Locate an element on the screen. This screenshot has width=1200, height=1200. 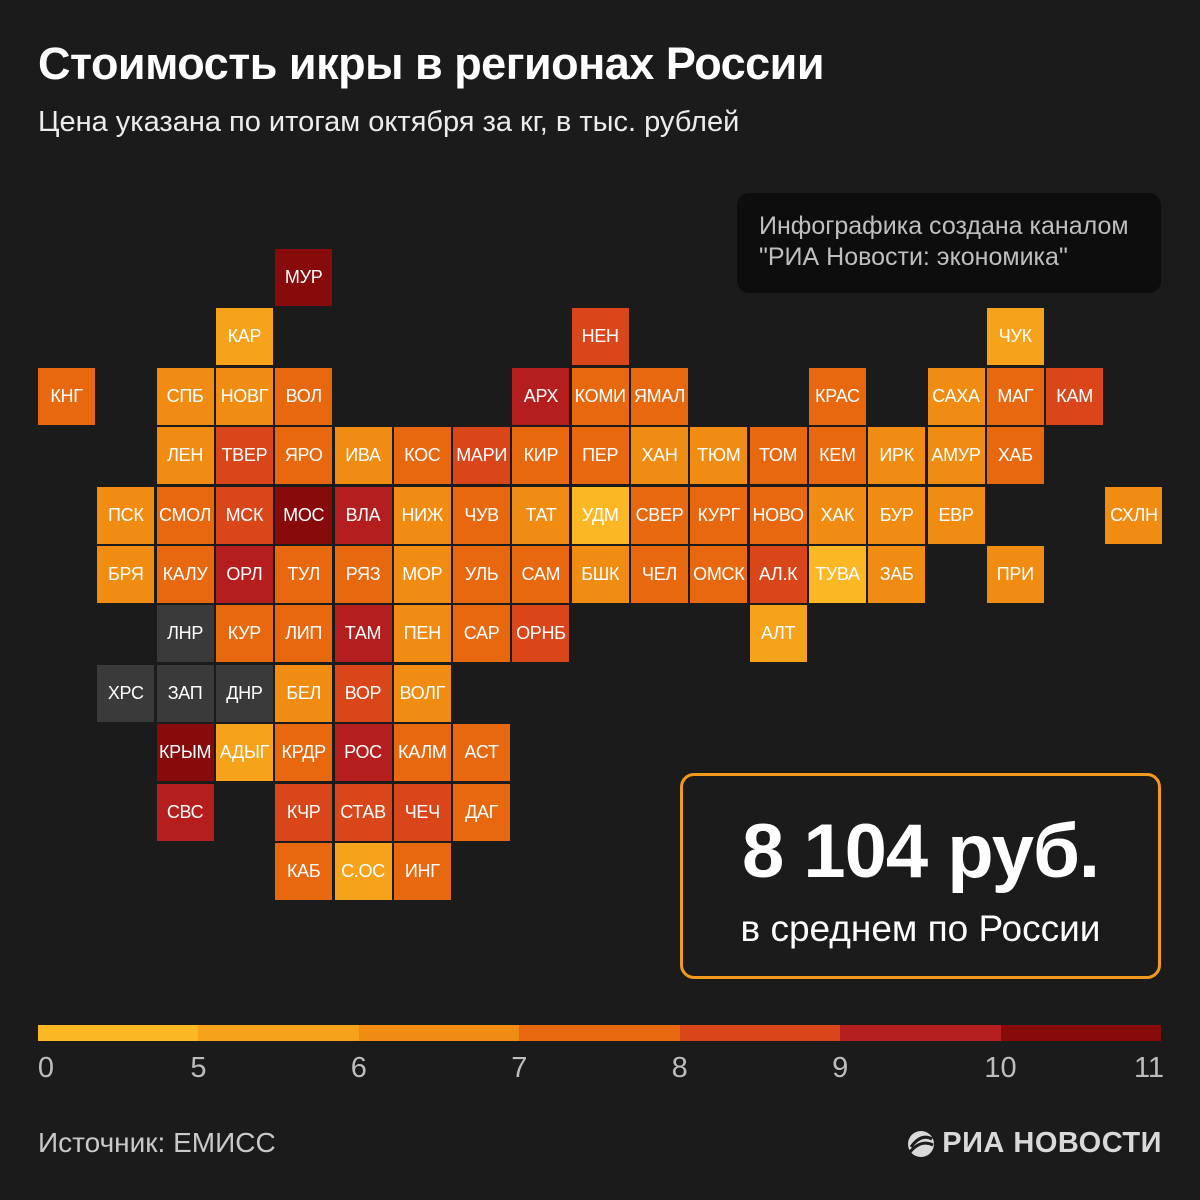
region-cell: ЗАП is located at coordinates (185, 693).